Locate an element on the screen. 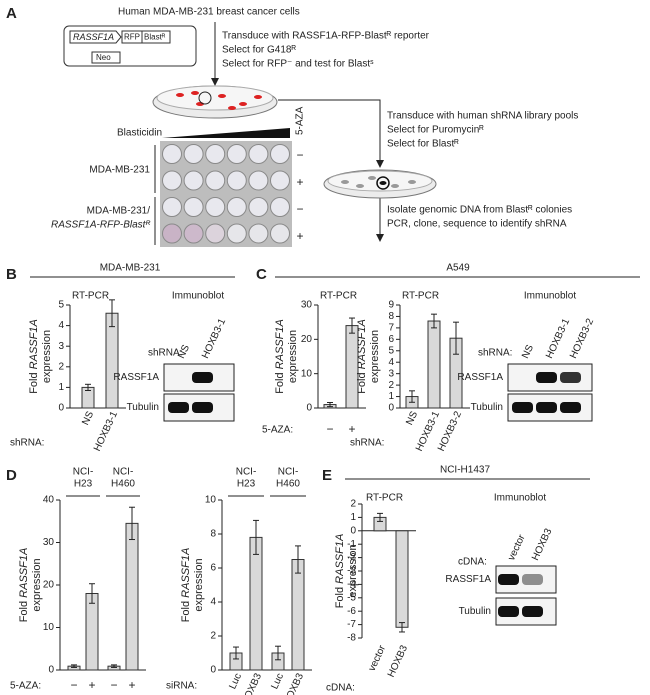 The image size is (650, 695). plasmid-label: Neo is located at coordinates (103, 57).